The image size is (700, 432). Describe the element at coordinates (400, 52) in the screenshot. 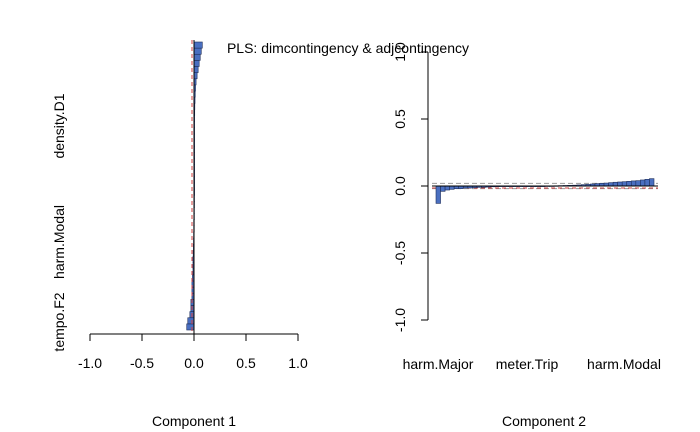

I see `panel2-y-tick-label: 1.0` at that location.